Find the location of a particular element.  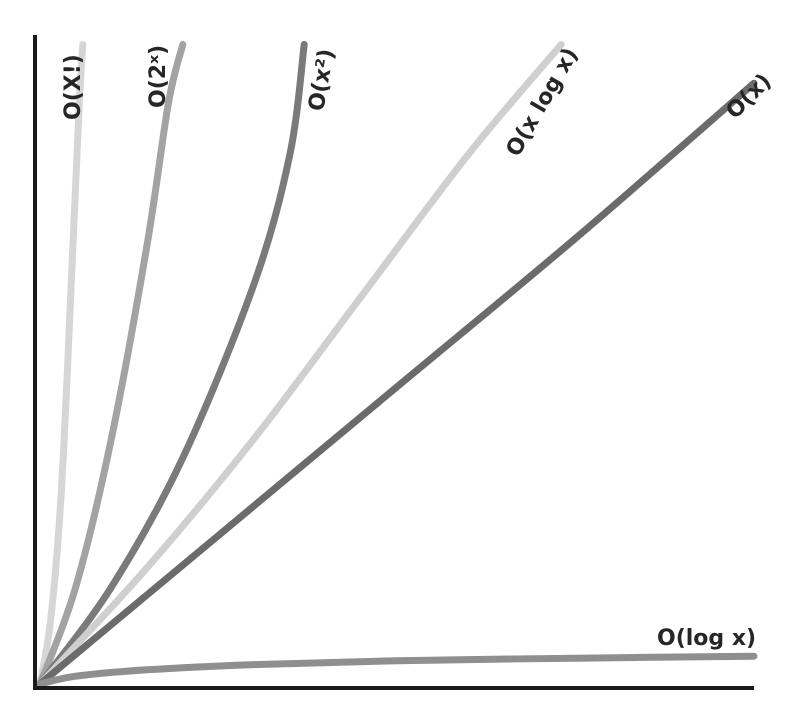

label-quadratic: O(x²) is located at coordinates (321, 80).